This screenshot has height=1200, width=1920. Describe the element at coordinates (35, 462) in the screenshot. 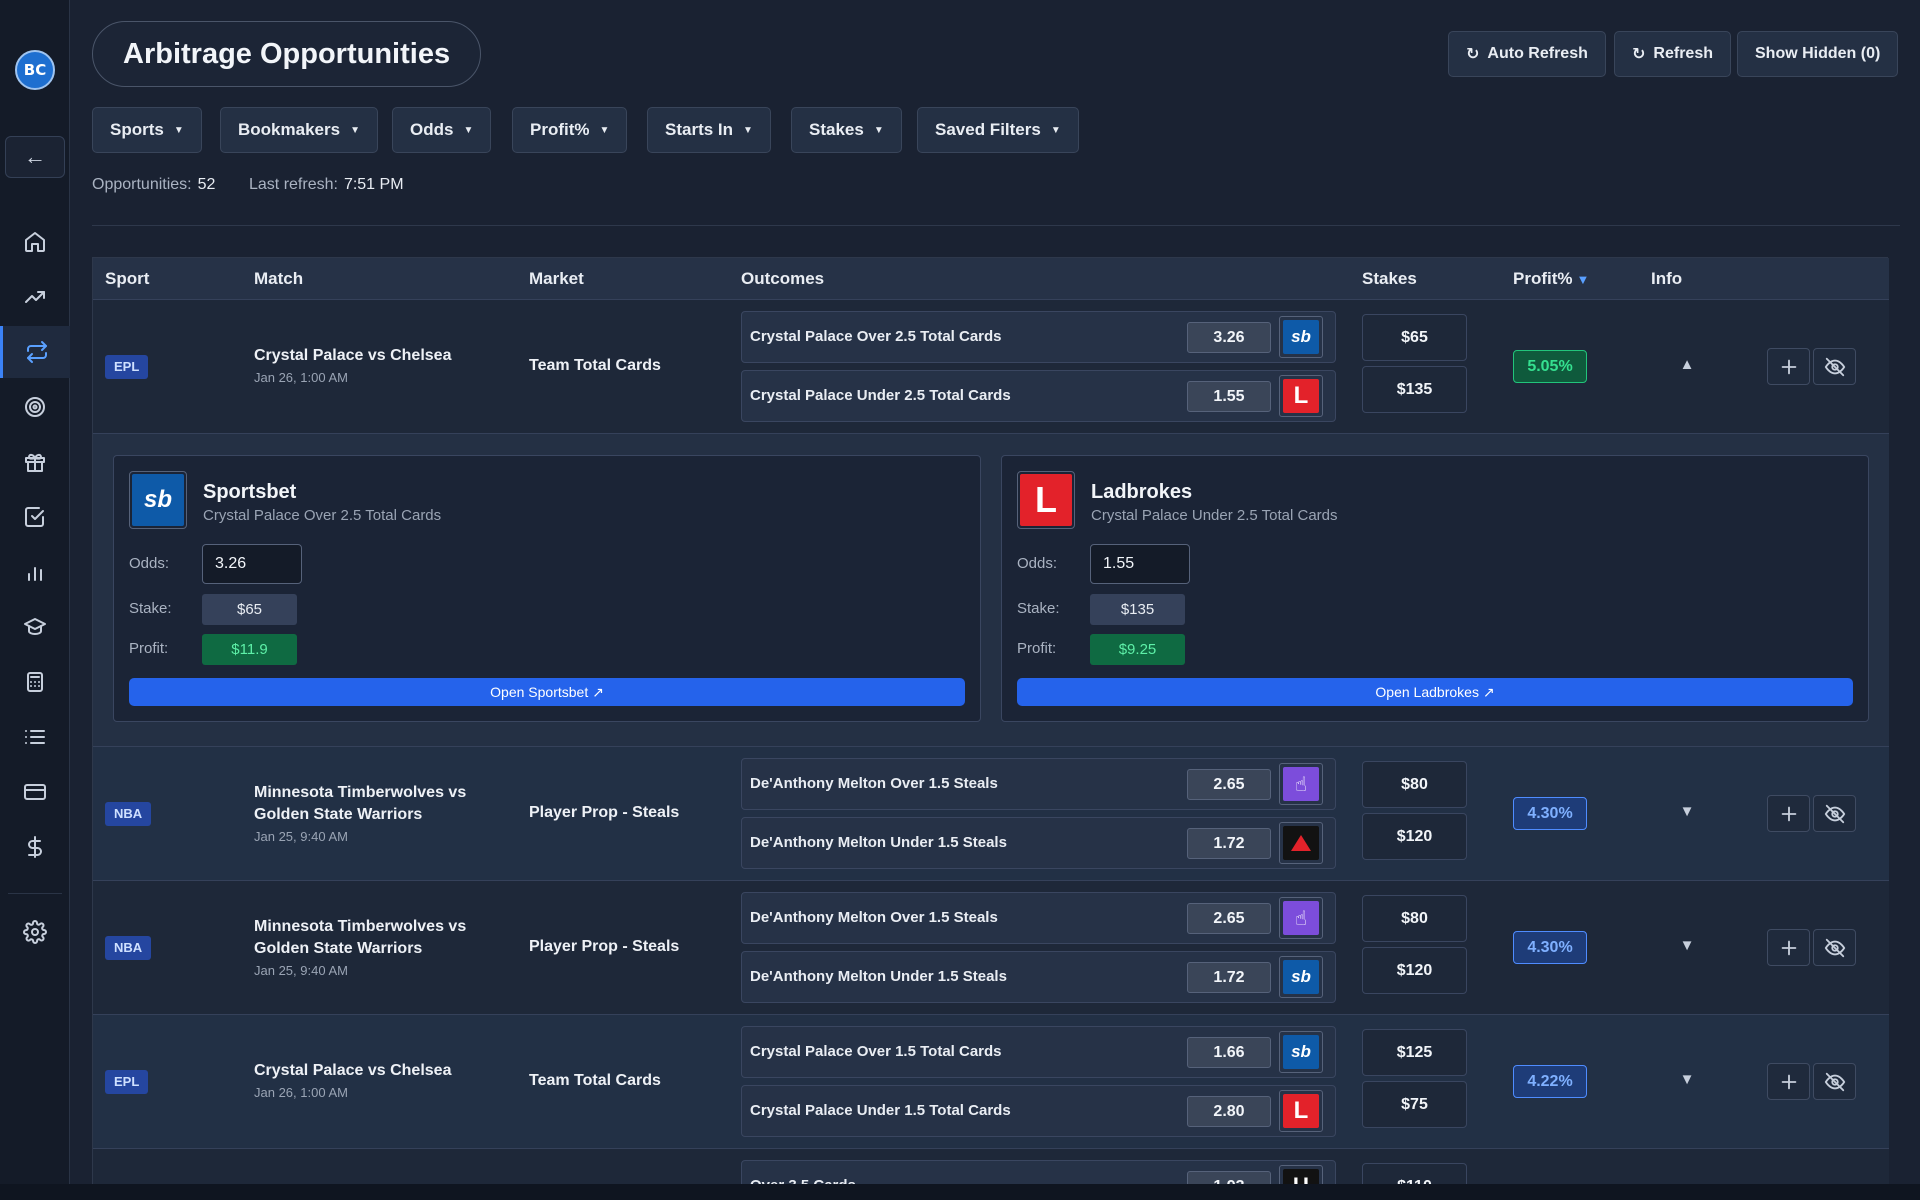

I see `nav-gift` at that location.